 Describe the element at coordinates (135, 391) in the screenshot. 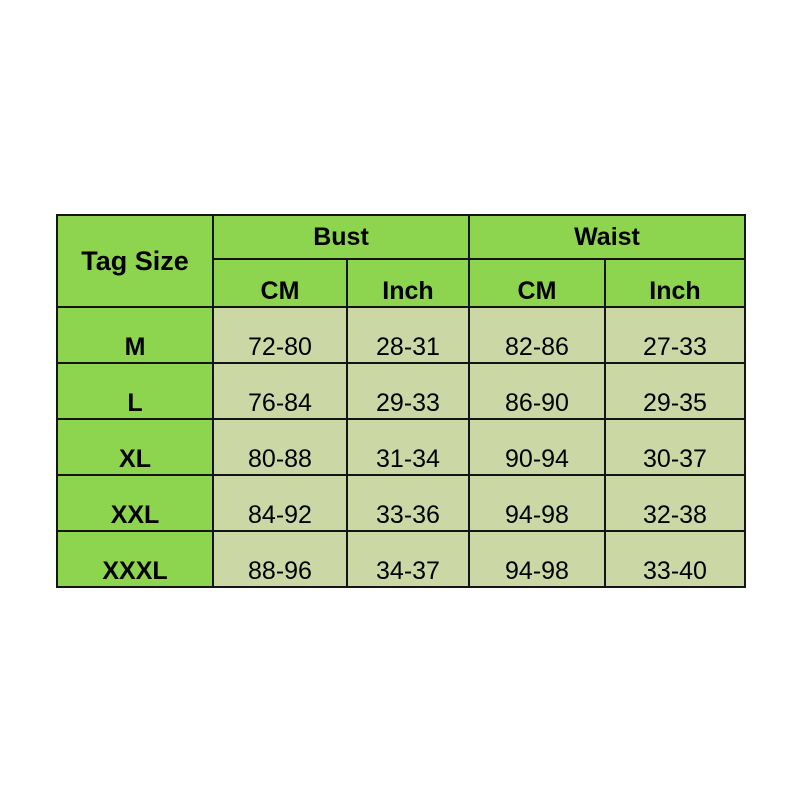

I see `size-label: L` at that location.